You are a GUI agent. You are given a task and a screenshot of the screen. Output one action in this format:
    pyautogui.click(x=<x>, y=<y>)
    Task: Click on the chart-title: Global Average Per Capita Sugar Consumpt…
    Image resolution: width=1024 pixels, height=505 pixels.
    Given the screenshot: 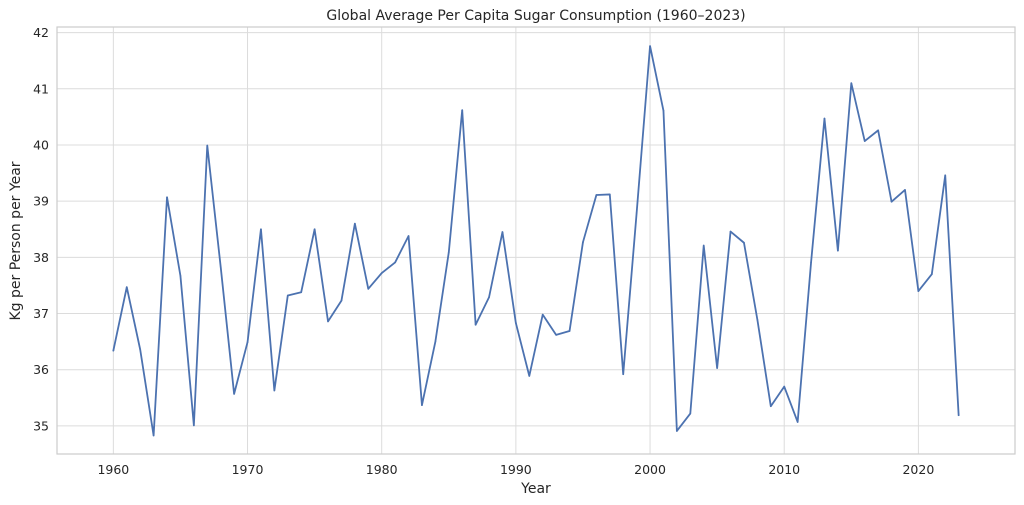 What is the action you would take?
    pyautogui.click(x=535, y=16)
    